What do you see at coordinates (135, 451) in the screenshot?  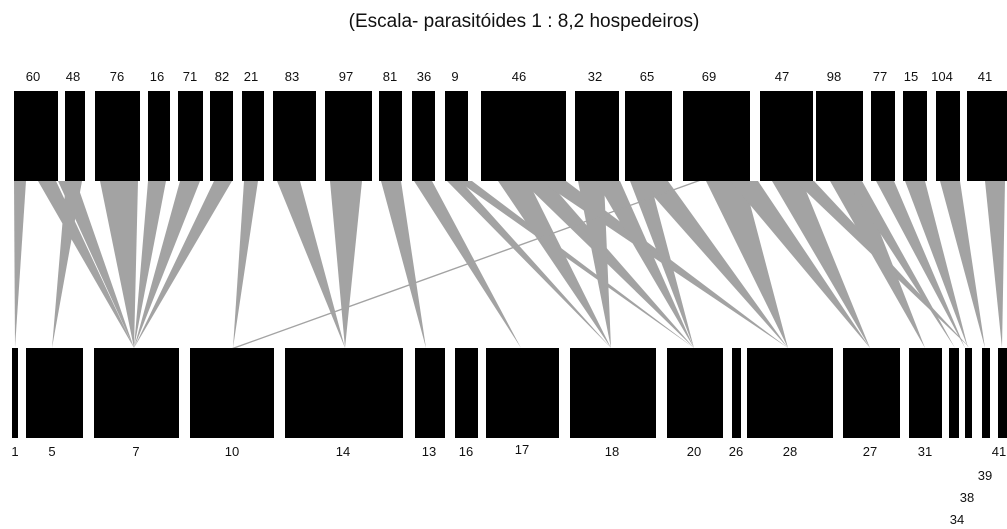 I see `host-label-7: 7` at bounding box center [135, 451].